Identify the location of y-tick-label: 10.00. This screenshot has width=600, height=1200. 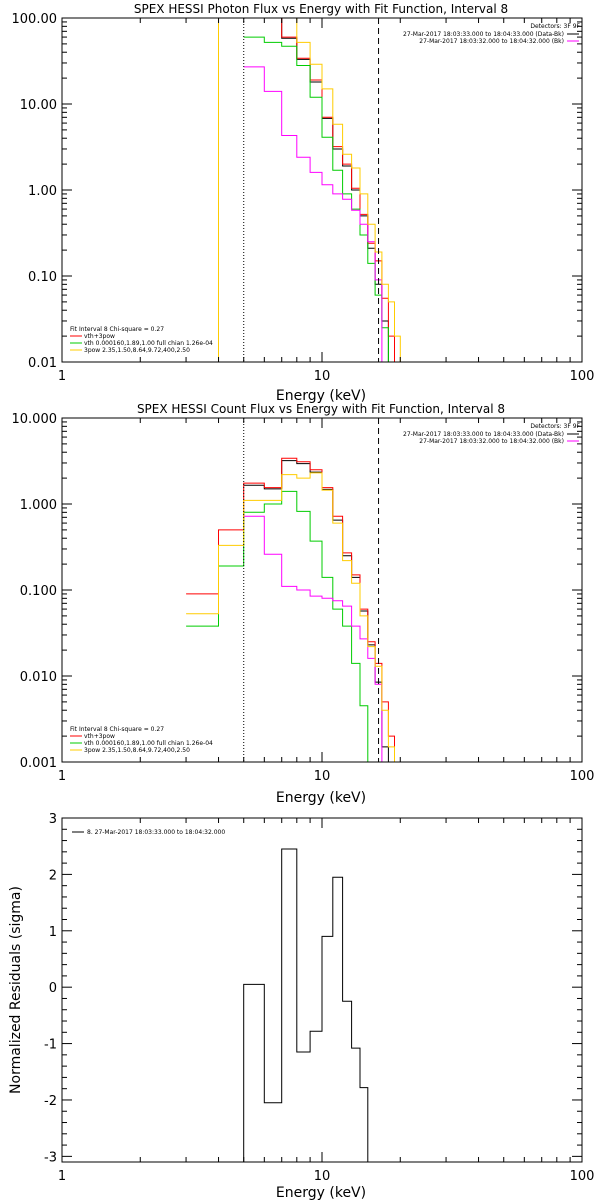
(38, 105).